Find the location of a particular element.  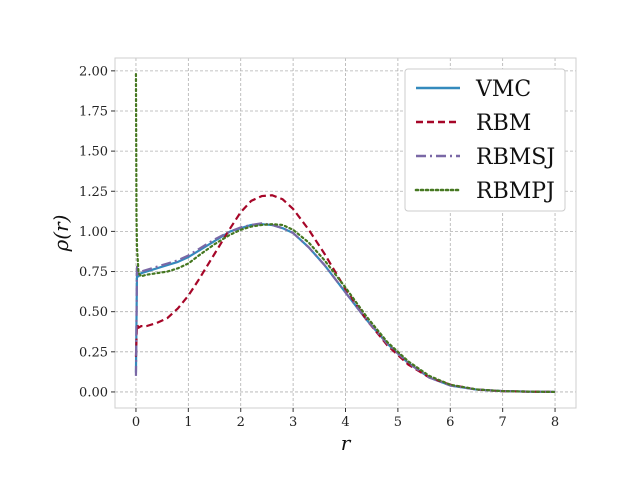

y-tick-label: 0.75 is located at coordinates (93, 272).